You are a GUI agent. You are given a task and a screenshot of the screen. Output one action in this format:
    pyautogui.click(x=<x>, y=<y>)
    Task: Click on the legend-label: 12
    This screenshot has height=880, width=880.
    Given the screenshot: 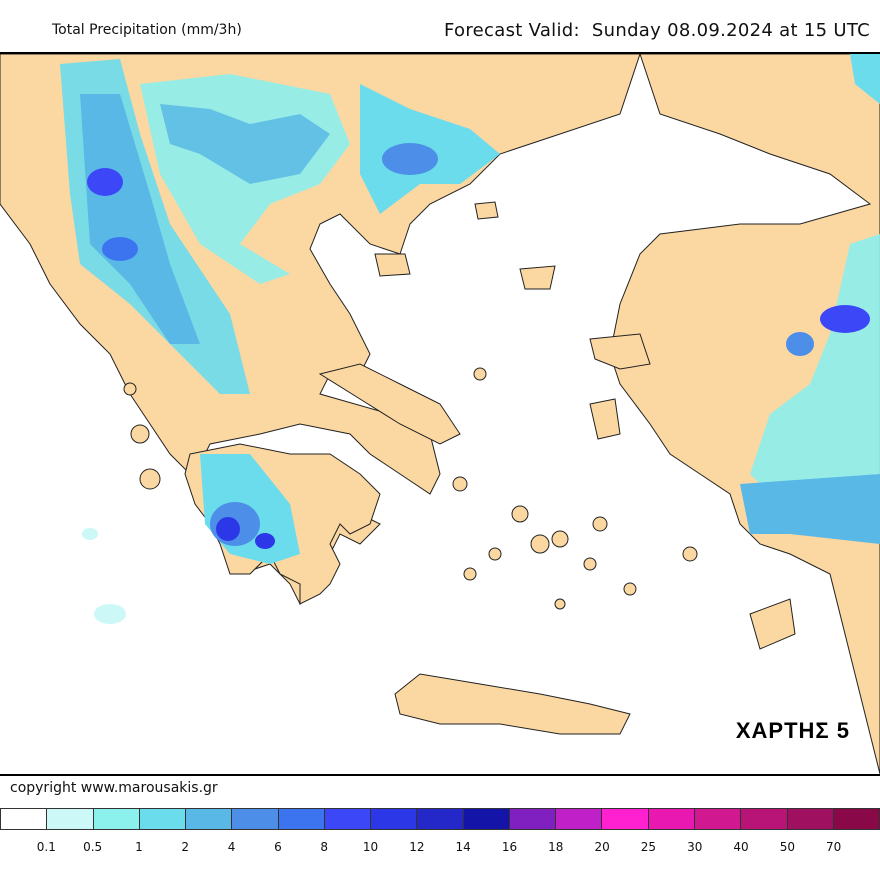 What is the action you would take?
    pyautogui.click(x=417, y=847)
    